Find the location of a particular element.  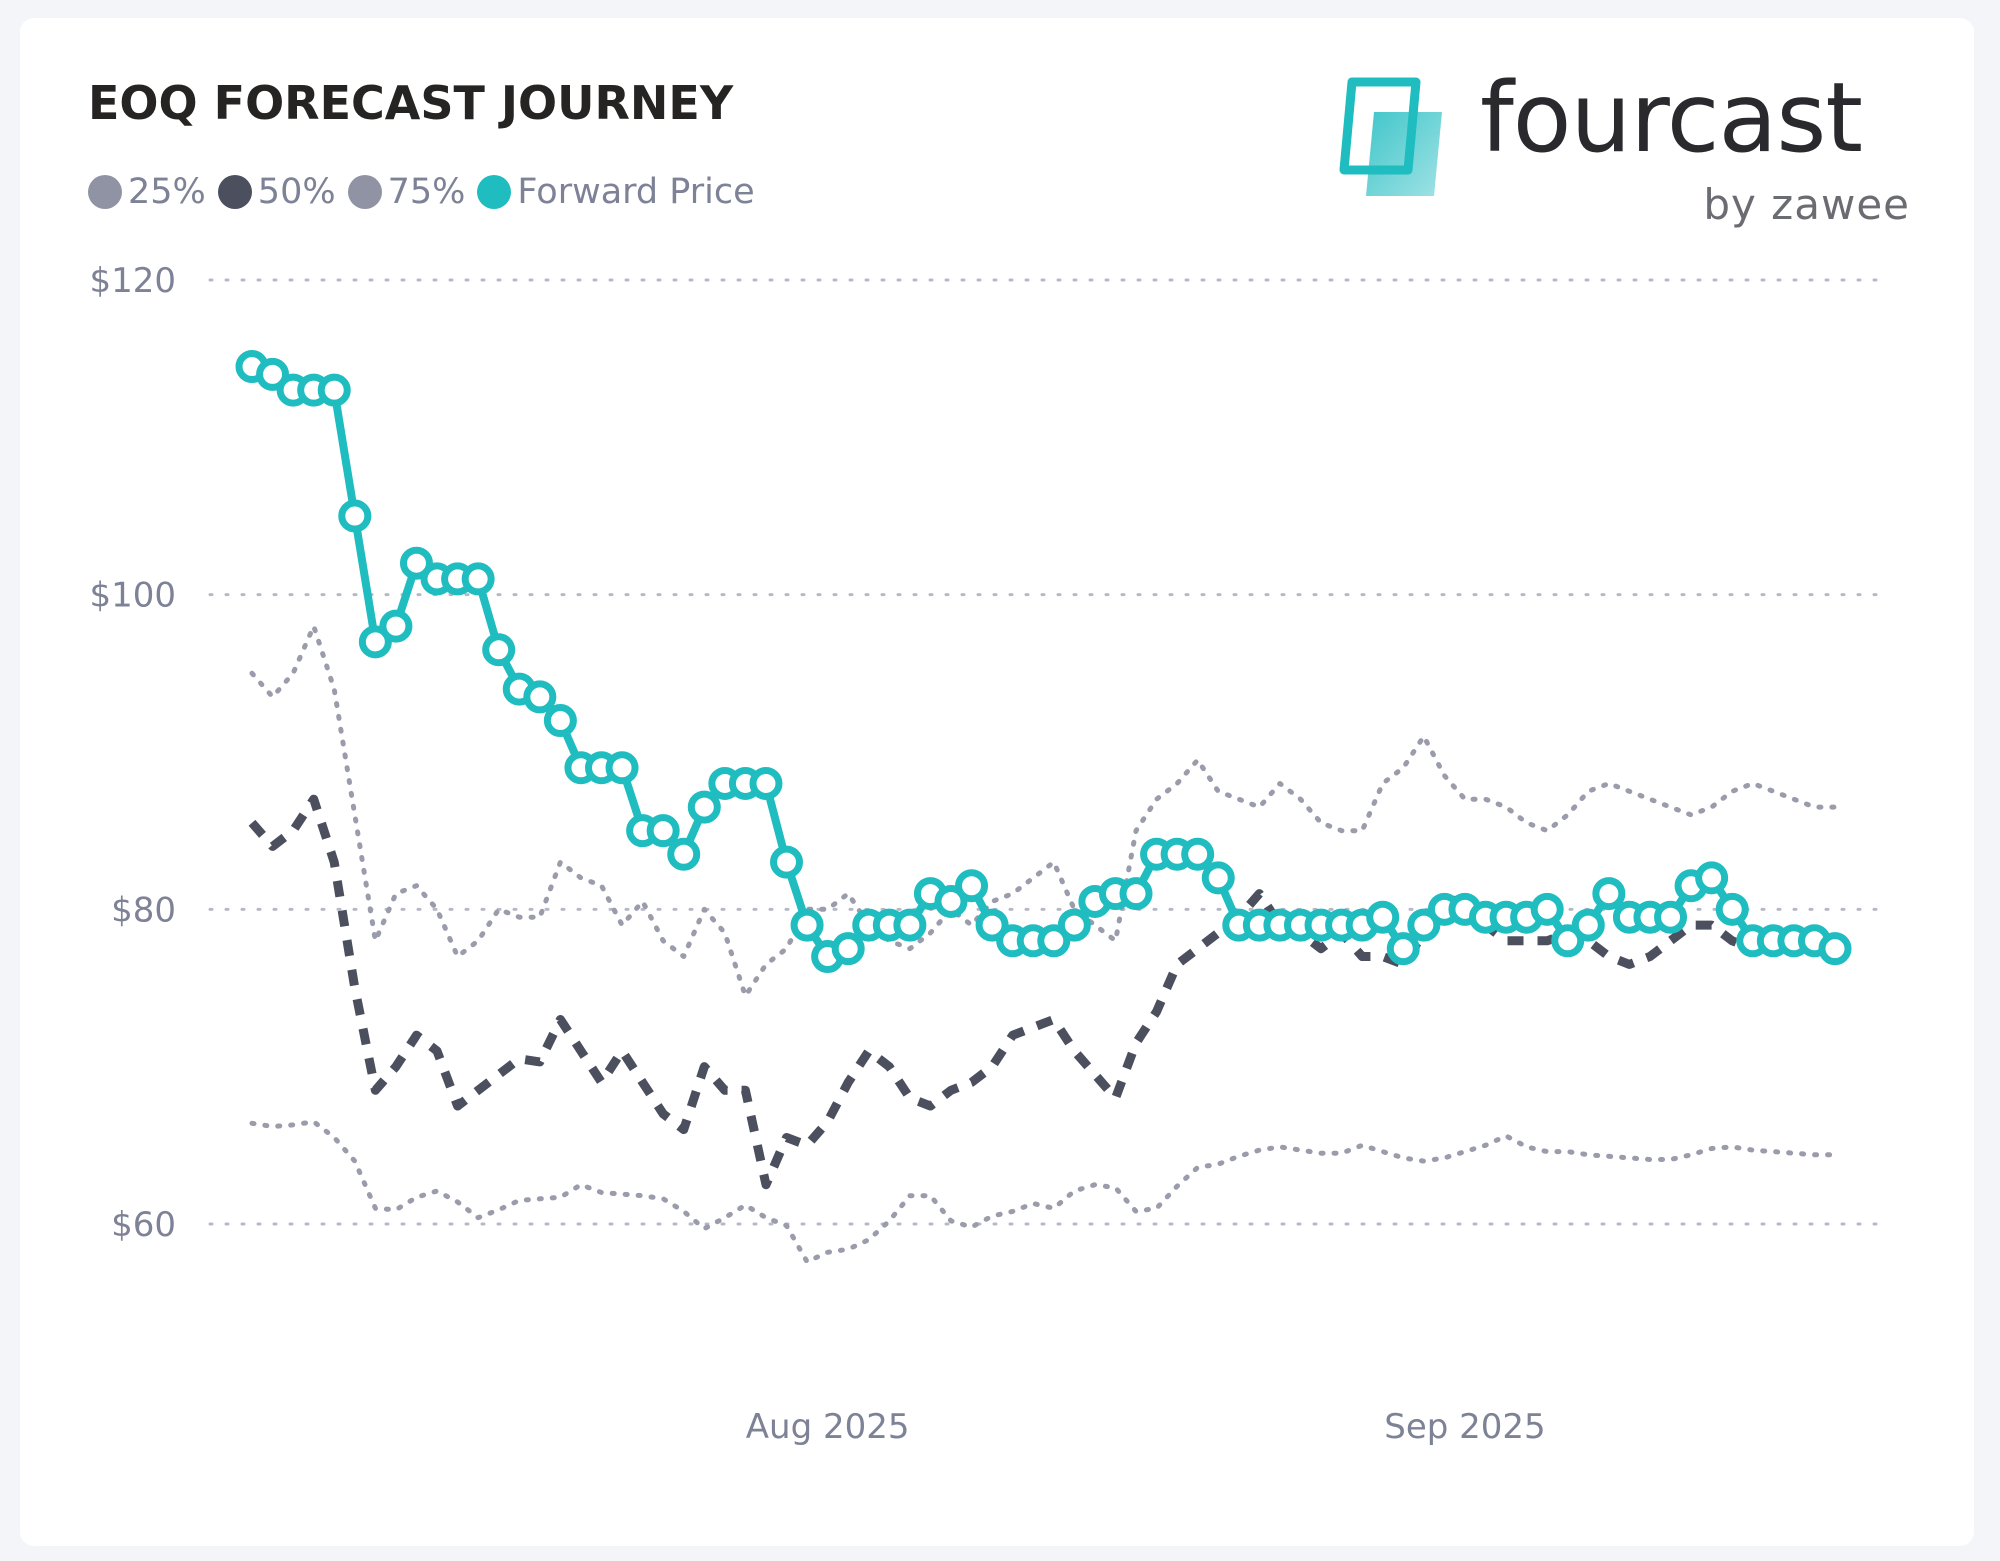

legend-50-label: 50% is located at coordinates (296, 192).